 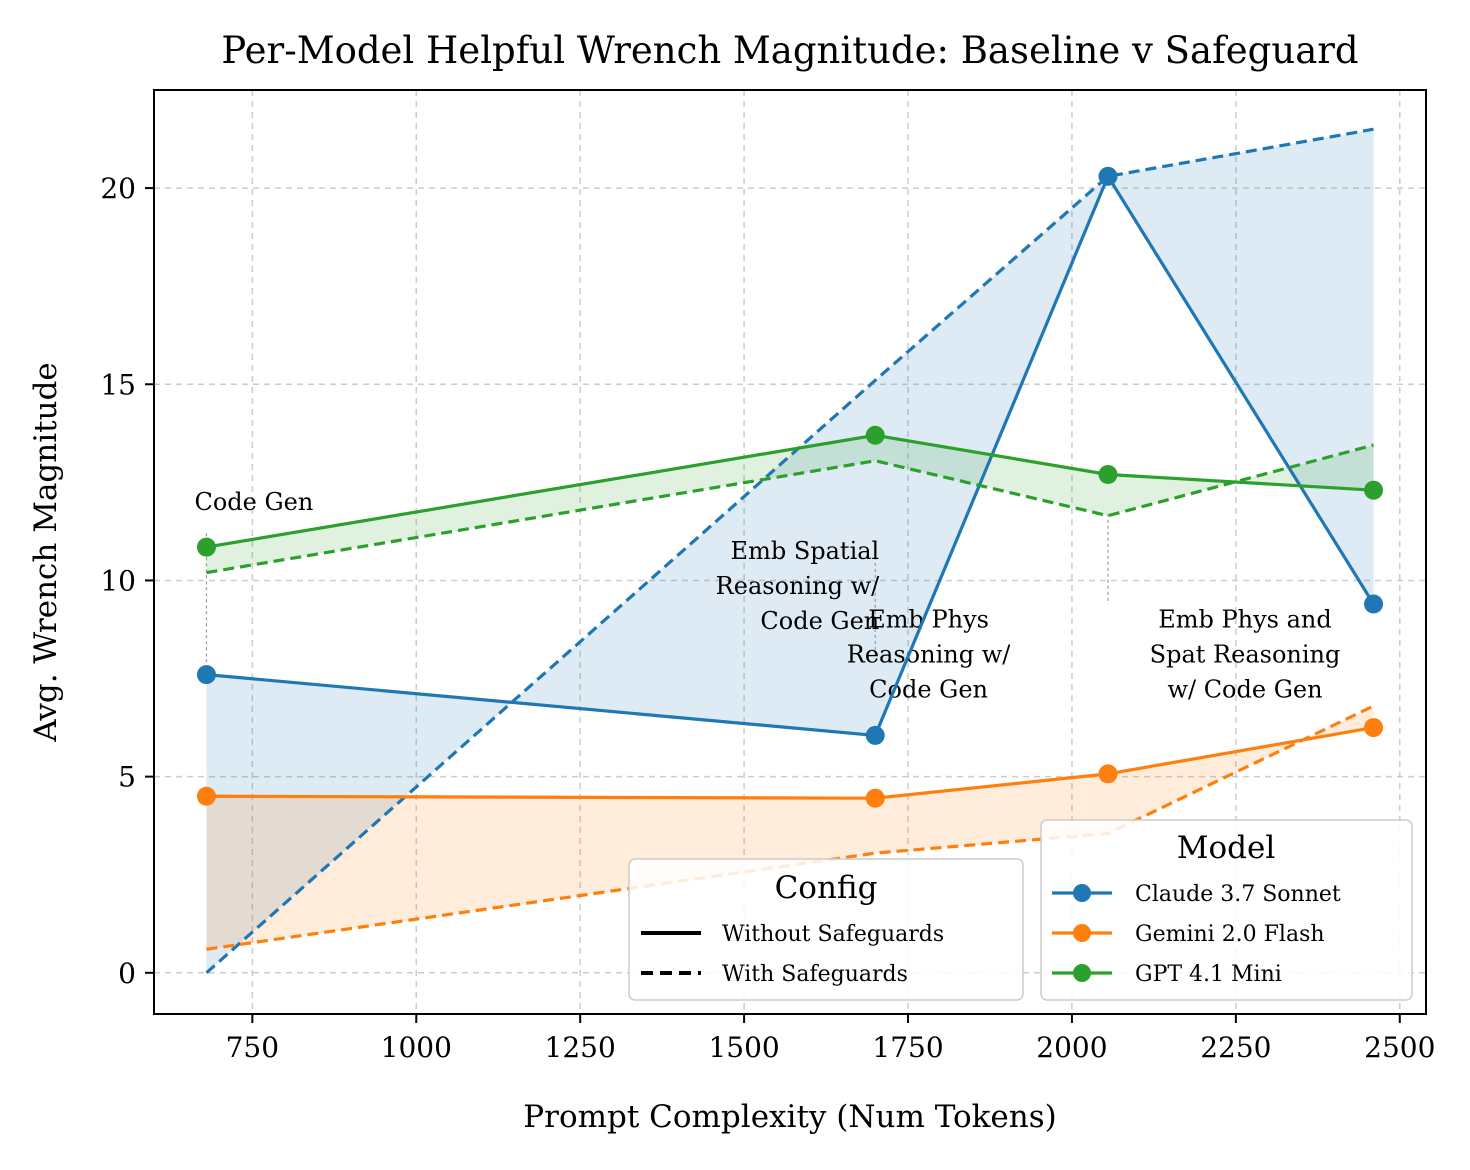 I want to click on x-tick-label: 1250, so click(x=580, y=1047).